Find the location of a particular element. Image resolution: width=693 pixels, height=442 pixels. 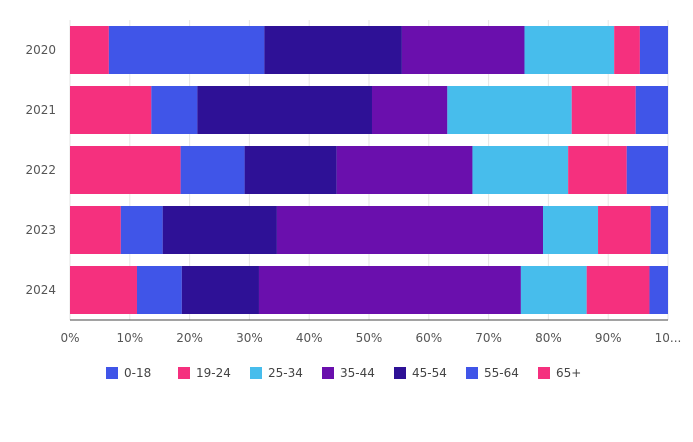

legend-item: 35-44 is located at coordinates (348, 373).